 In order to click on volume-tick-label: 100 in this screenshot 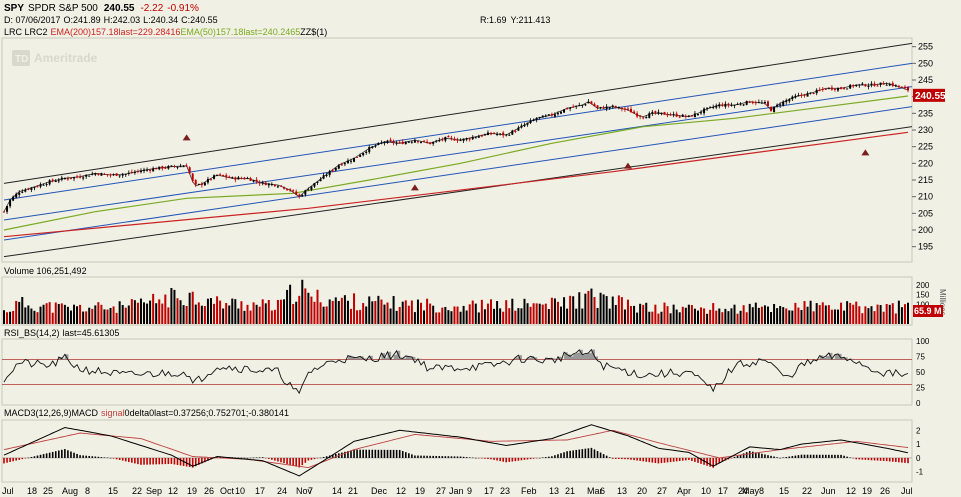, I will do `click(923, 304)`.